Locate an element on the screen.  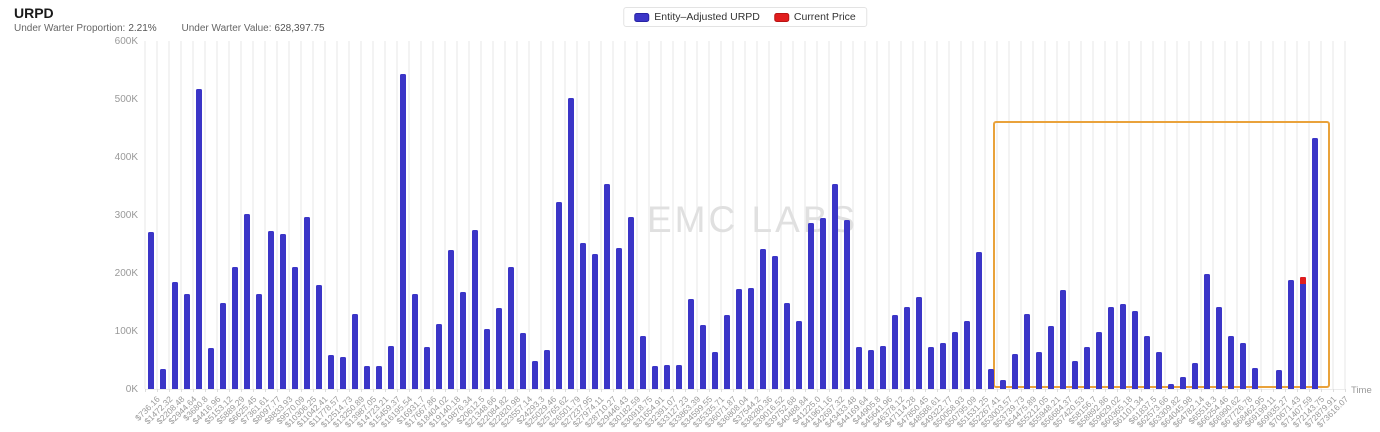
legend-item-current-price: Current Price is located at coordinates (814, 17).